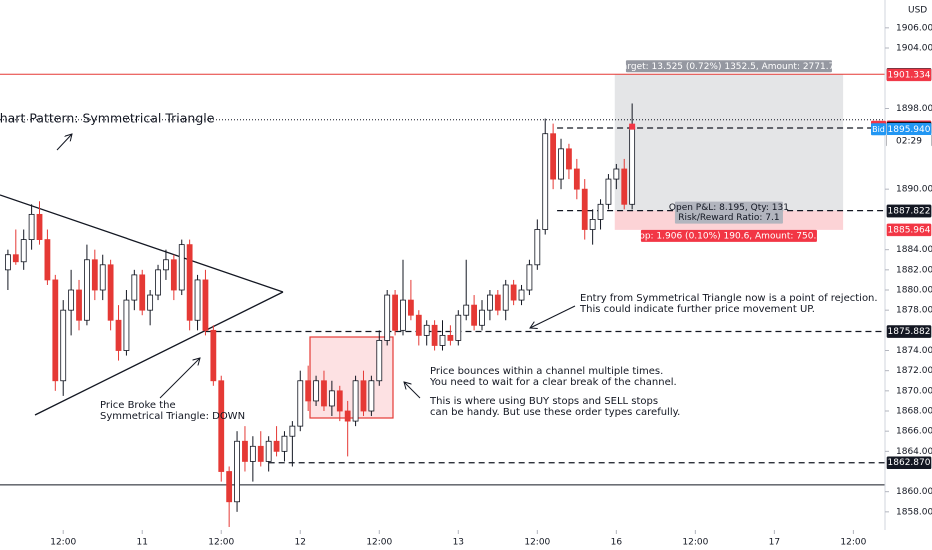  What do you see at coordinates (914, 452) in the screenshot?
I see `y-tick-label: 1864.000` at bounding box center [914, 452].